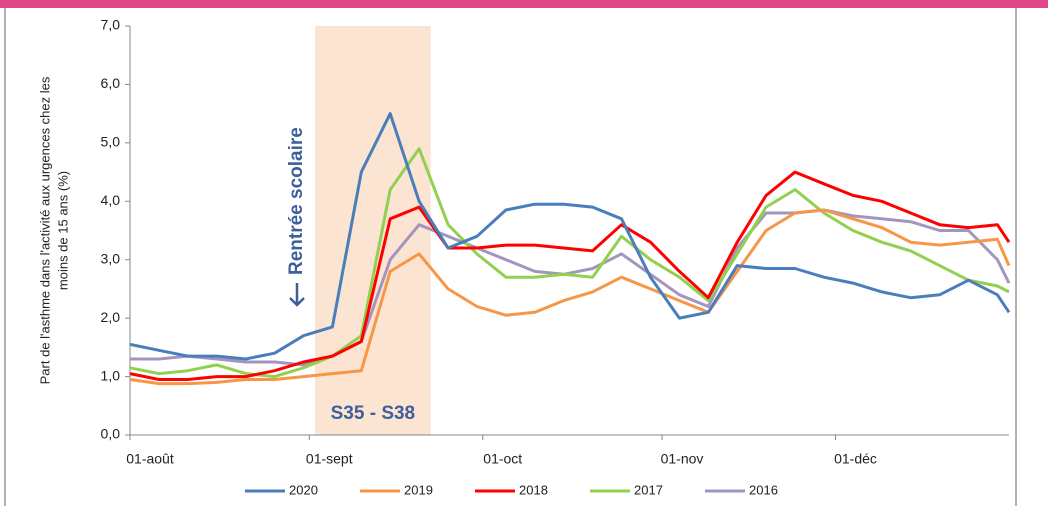 The height and width of the screenshot is (506, 1048). What do you see at coordinates (297, 295) in the screenshot?
I see `arrow` at bounding box center [297, 295].